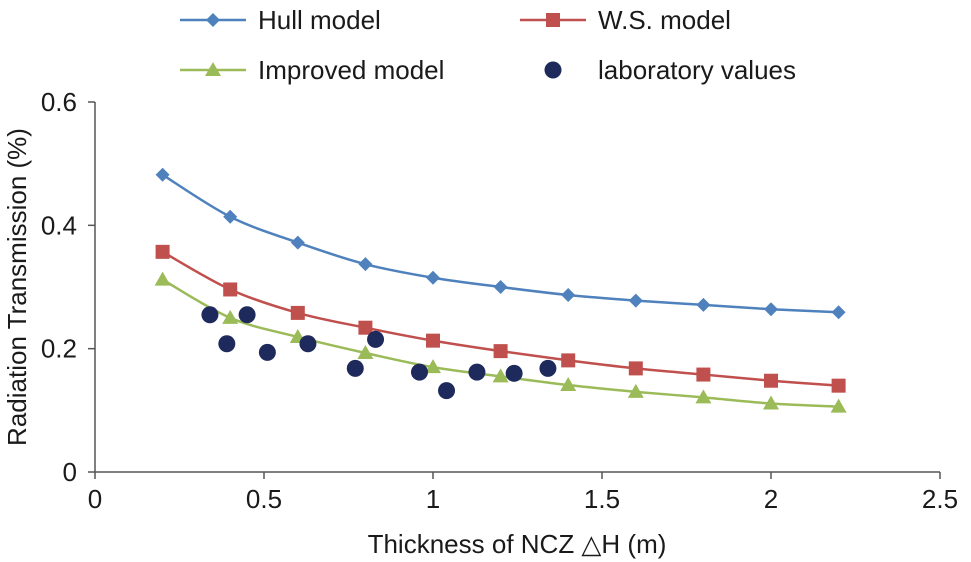  I want to click on legend-label-hull-model: Hull model, so click(319, 20).